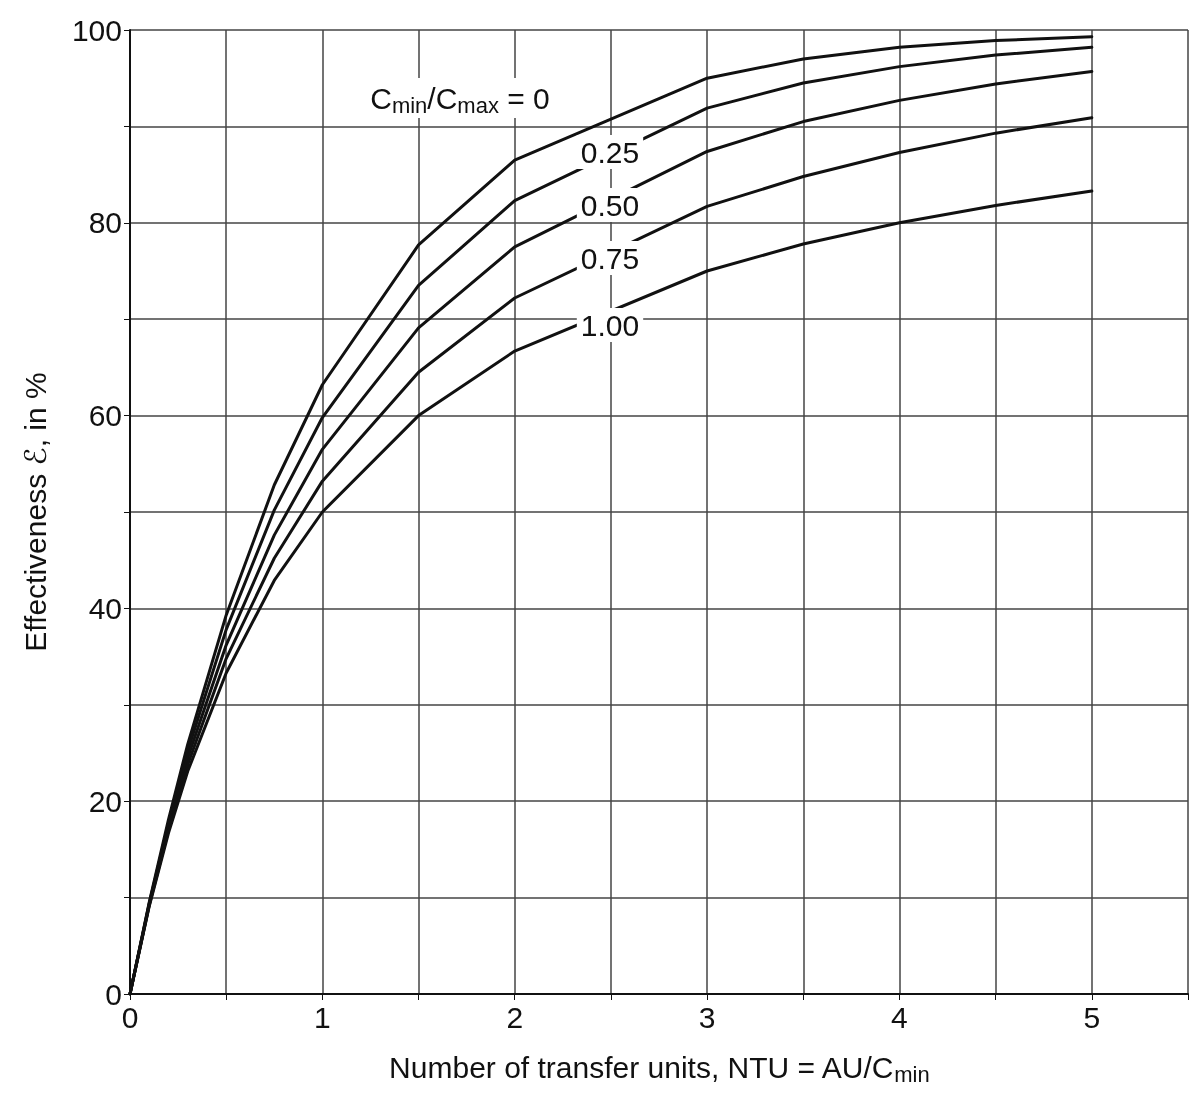 The width and height of the screenshot is (1191, 1104). I want to click on x-tick-label: 3, so click(707, 1017).